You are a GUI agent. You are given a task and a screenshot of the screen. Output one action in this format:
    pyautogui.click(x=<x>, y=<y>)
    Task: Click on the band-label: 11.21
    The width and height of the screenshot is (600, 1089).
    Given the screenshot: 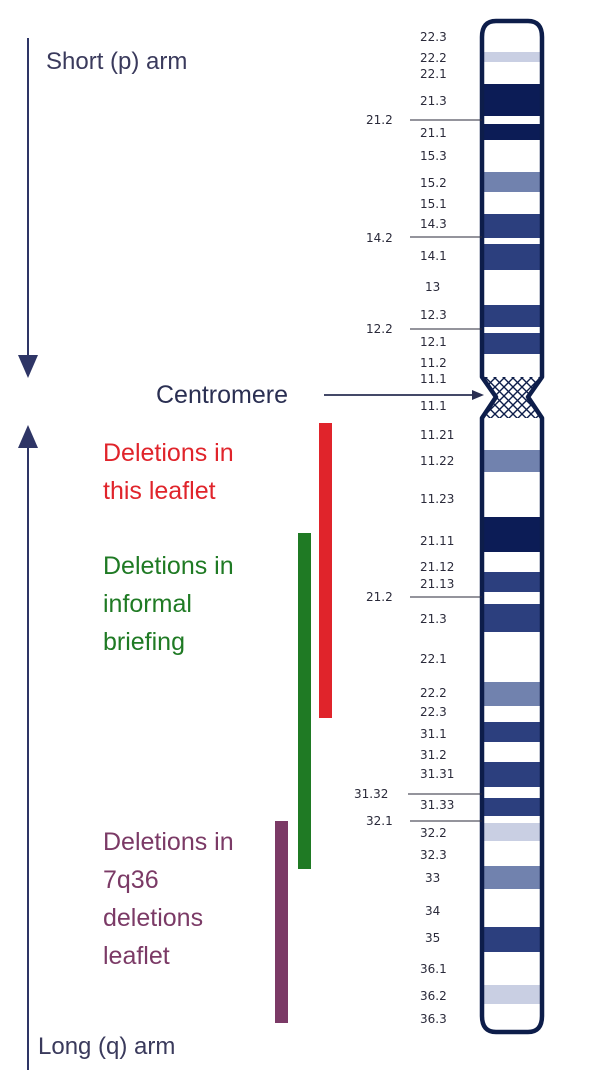 What is the action you would take?
    pyautogui.click(x=437, y=435)
    